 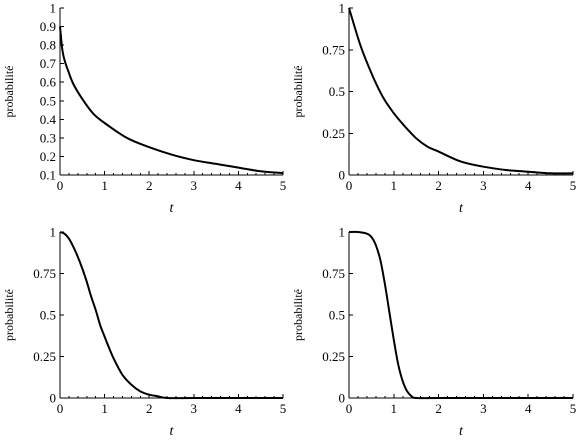 I want to click on y-tick-label: 0.8, so click(x=48, y=45).